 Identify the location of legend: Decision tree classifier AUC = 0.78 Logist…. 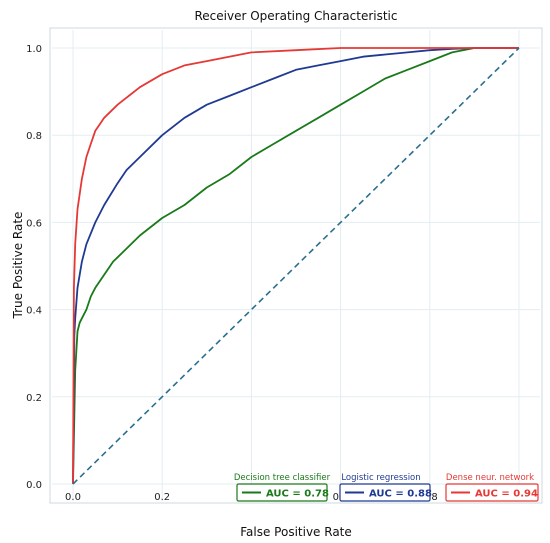
(386, 487).